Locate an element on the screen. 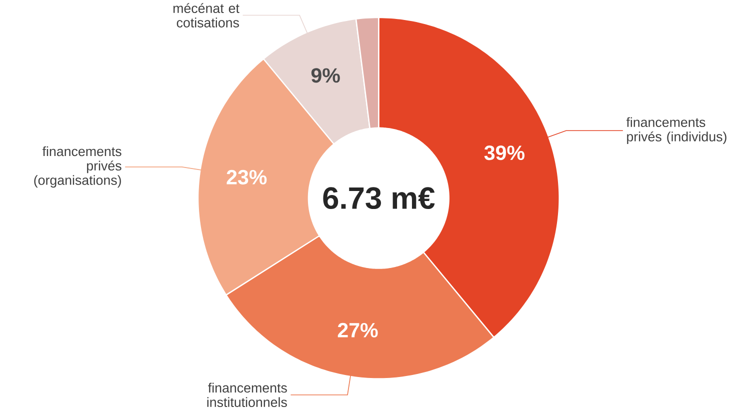 The image size is (748, 410). text: 6.73 m€ is located at coordinates (379, 198).